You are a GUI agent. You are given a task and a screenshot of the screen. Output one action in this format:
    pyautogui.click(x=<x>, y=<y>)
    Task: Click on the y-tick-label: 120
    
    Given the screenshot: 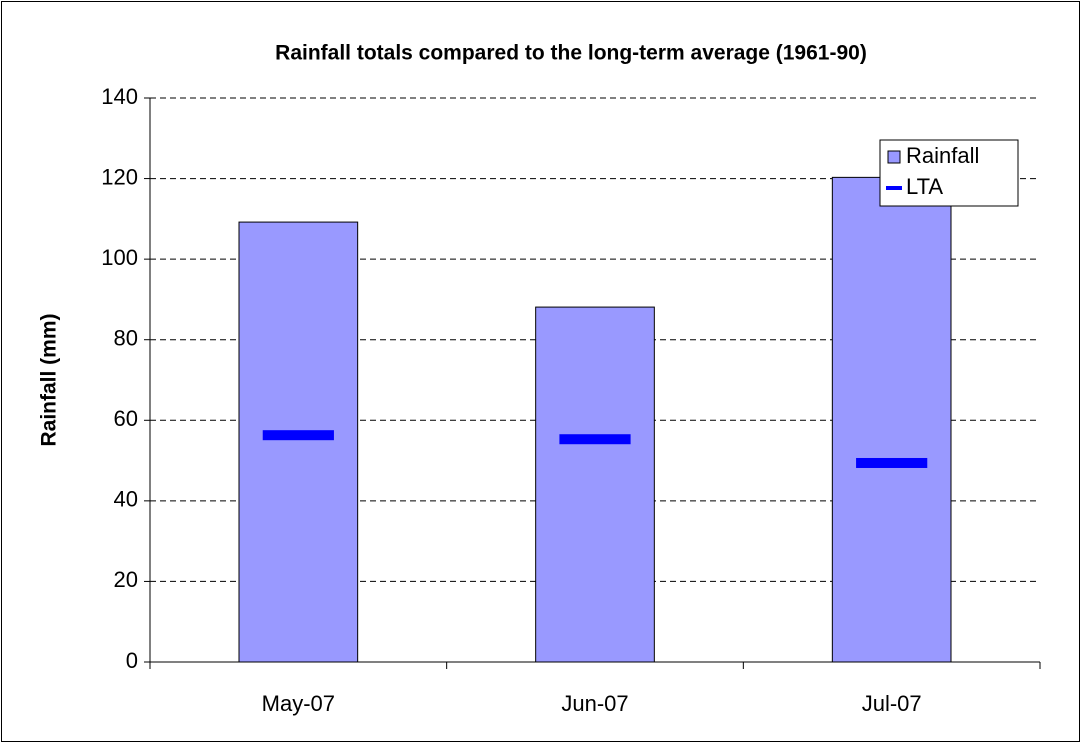 What is the action you would take?
    pyautogui.click(x=119, y=176)
    